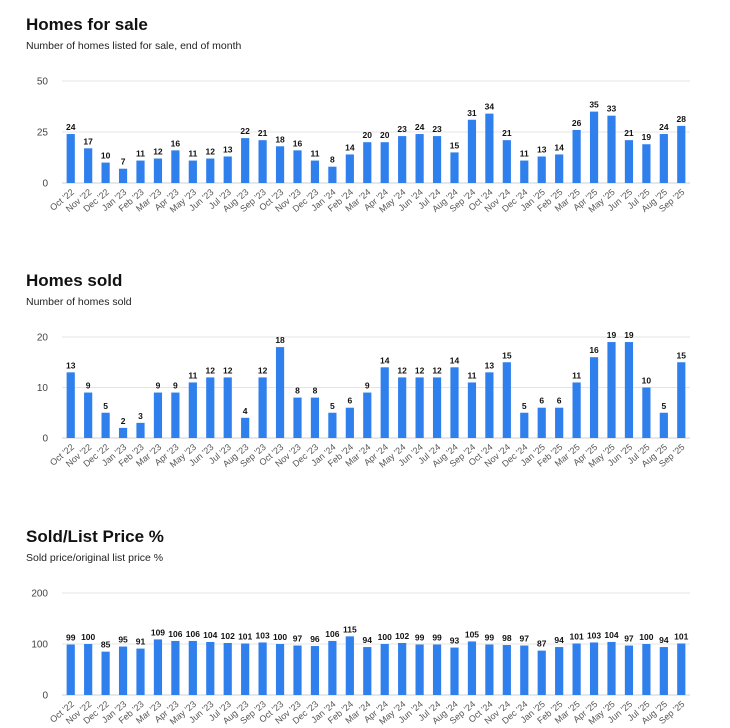 The width and height of the screenshot is (730, 728). Describe the element at coordinates (490, 107) in the screenshot. I see `data-label: 34` at that location.